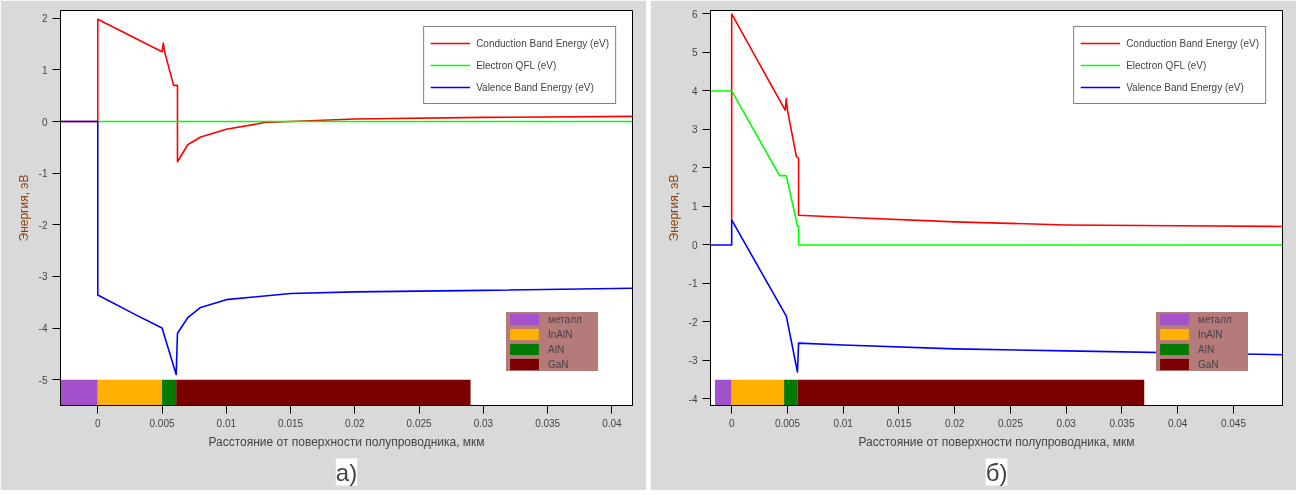  I want to click on text: б), so click(996, 472).